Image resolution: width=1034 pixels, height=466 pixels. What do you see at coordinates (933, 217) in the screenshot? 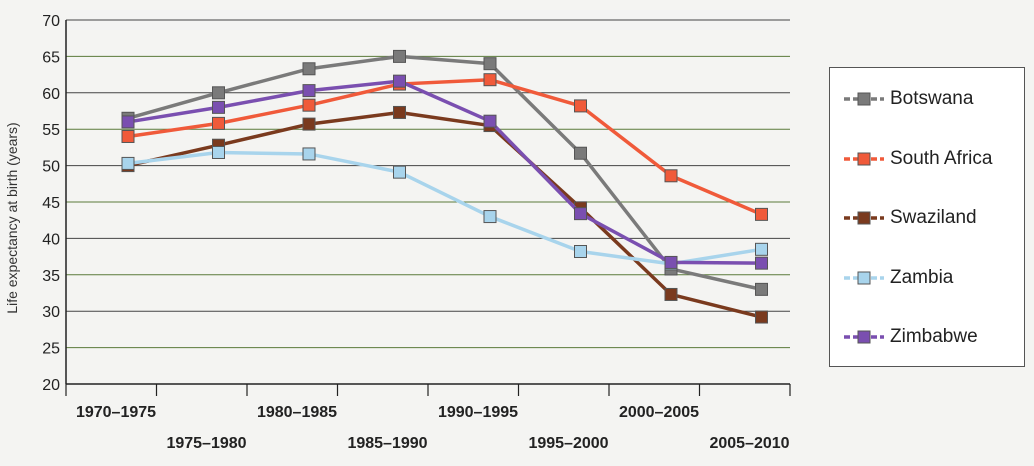
I see `legend-label: Swaziland` at bounding box center [933, 217].